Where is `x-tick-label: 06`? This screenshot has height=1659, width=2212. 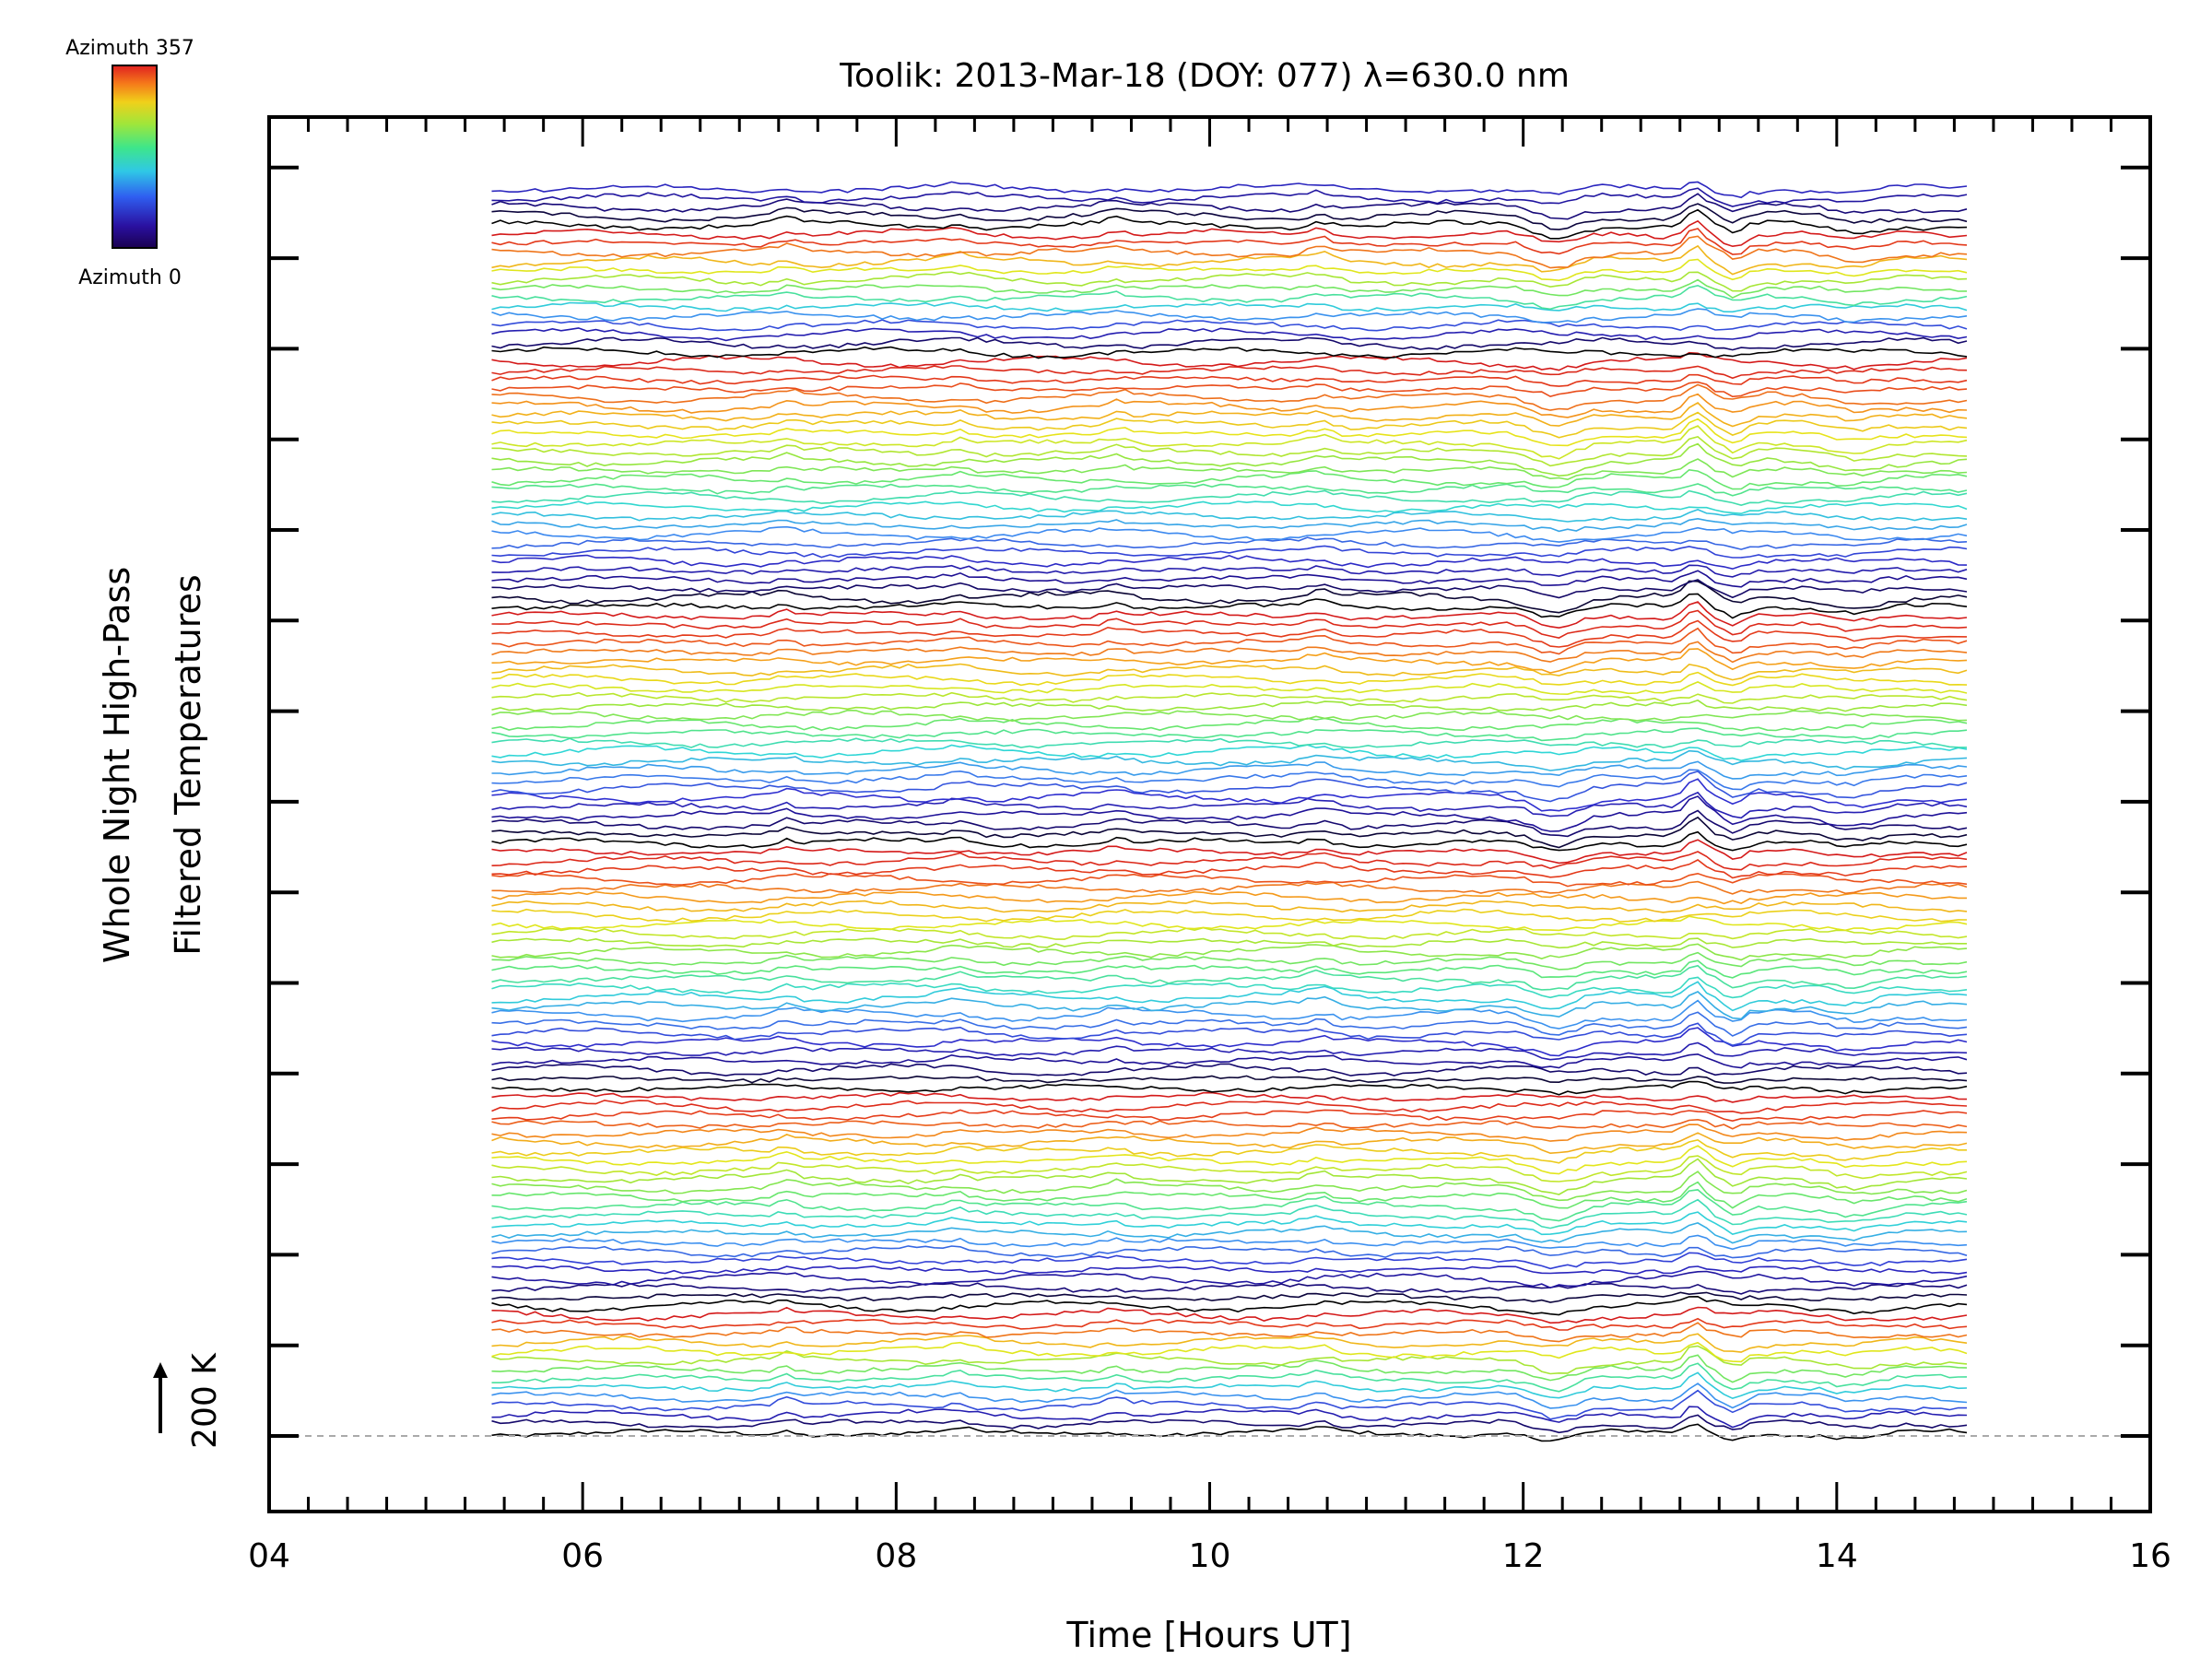
x-tick-label: 06 is located at coordinates (582, 1556).